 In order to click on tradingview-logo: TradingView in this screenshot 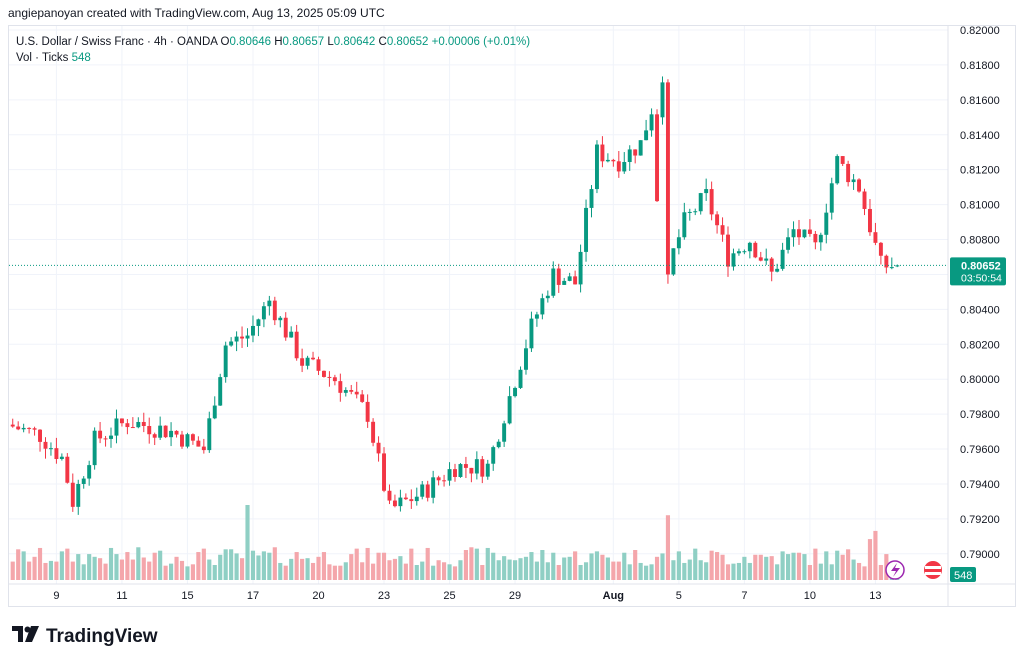, I will do `click(85, 637)`.